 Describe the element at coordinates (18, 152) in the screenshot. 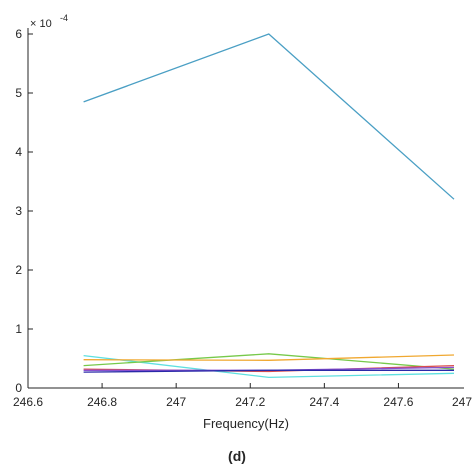

I see `y-tick-label: 4` at that location.